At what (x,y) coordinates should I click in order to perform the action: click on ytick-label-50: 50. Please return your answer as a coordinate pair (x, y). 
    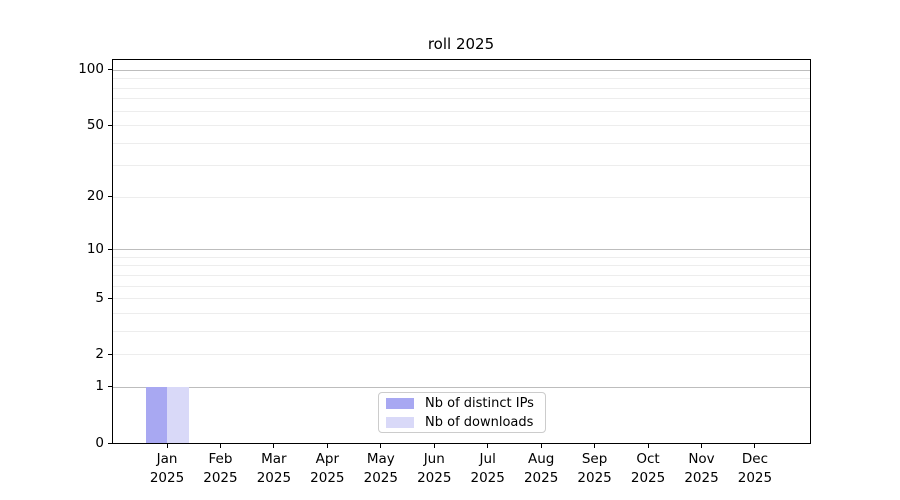
    Looking at the image, I should click on (95, 124).